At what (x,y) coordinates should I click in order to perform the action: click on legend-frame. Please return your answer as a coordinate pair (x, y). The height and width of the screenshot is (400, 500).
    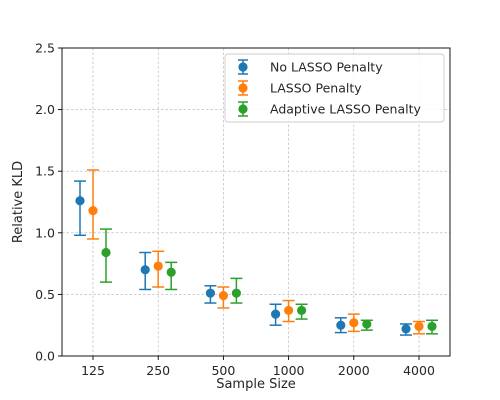
    Looking at the image, I should click on (334, 88).